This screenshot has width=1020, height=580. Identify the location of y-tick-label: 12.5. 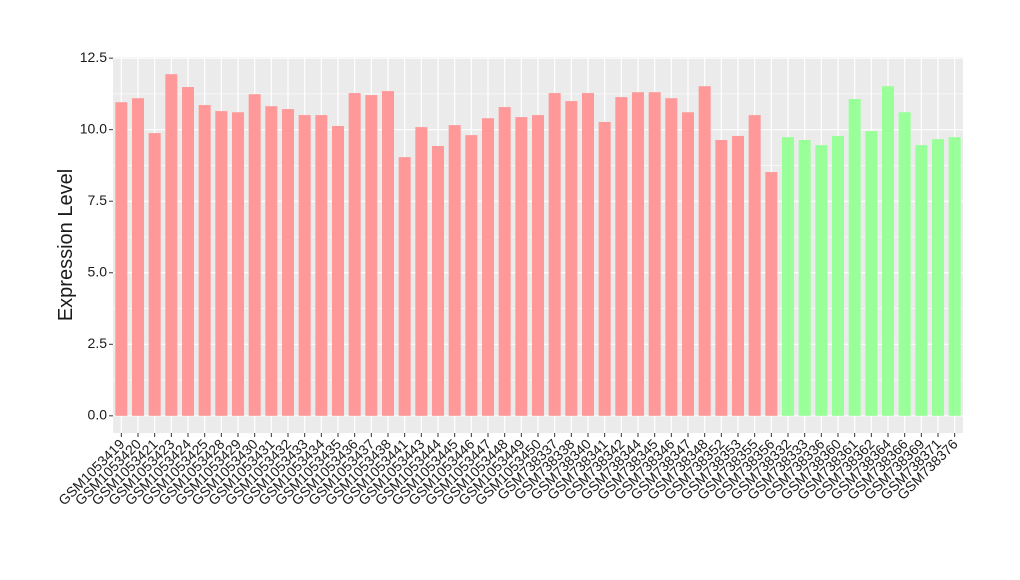
(93, 57).